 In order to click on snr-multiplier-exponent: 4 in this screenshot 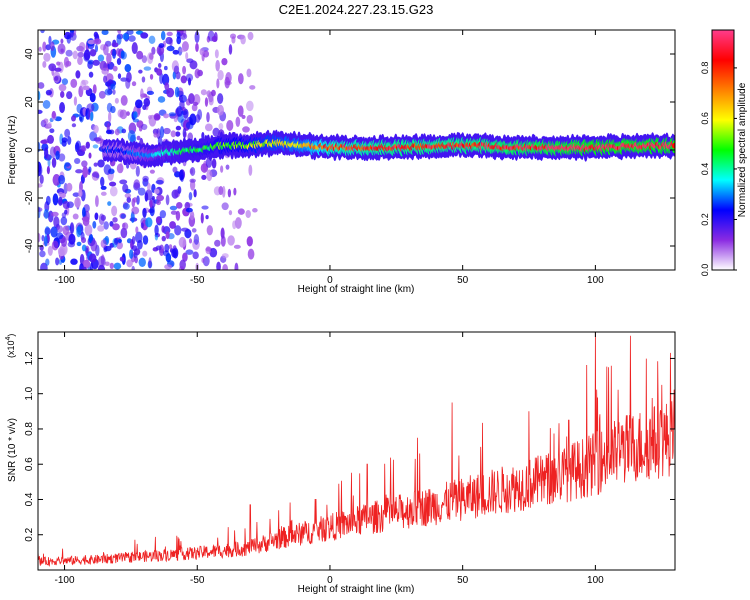, I will do `click(8, 338)`.